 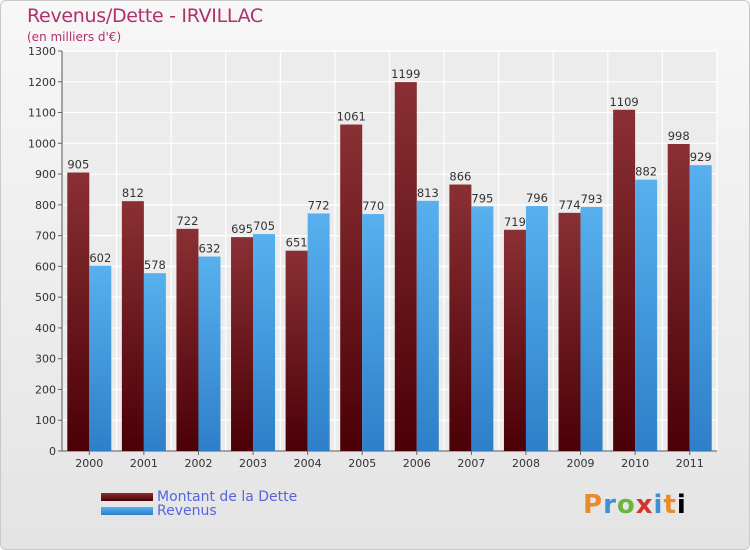 What do you see at coordinates (45, 389) in the screenshot?
I see `y-tick-label: 200` at bounding box center [45, 389].